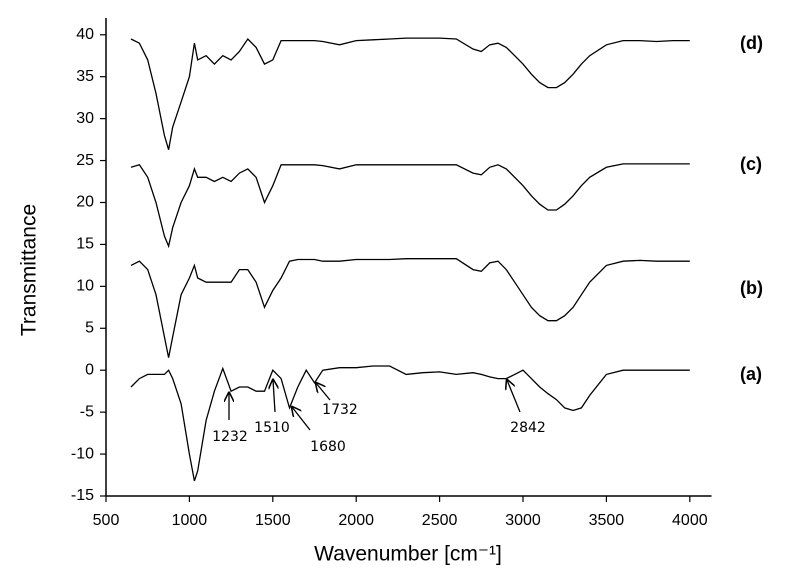 The width and height of the screenshot is (807, 583). Describe the element at coordinates (440, 520) in the screenshot. I see `x-tick-label: 2500` at that location.